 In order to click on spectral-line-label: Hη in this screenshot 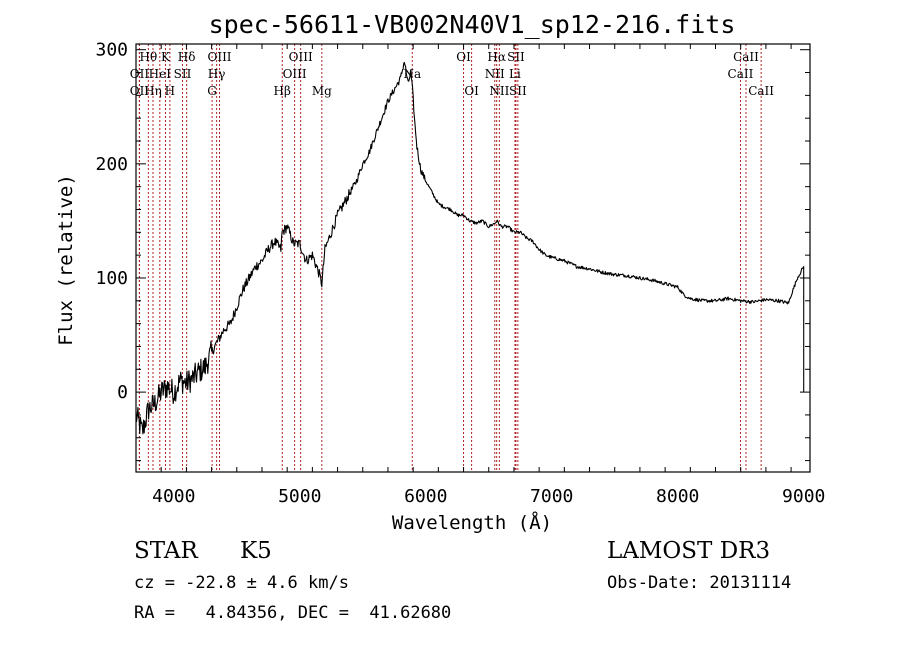, I will do `click(153, 91)`.